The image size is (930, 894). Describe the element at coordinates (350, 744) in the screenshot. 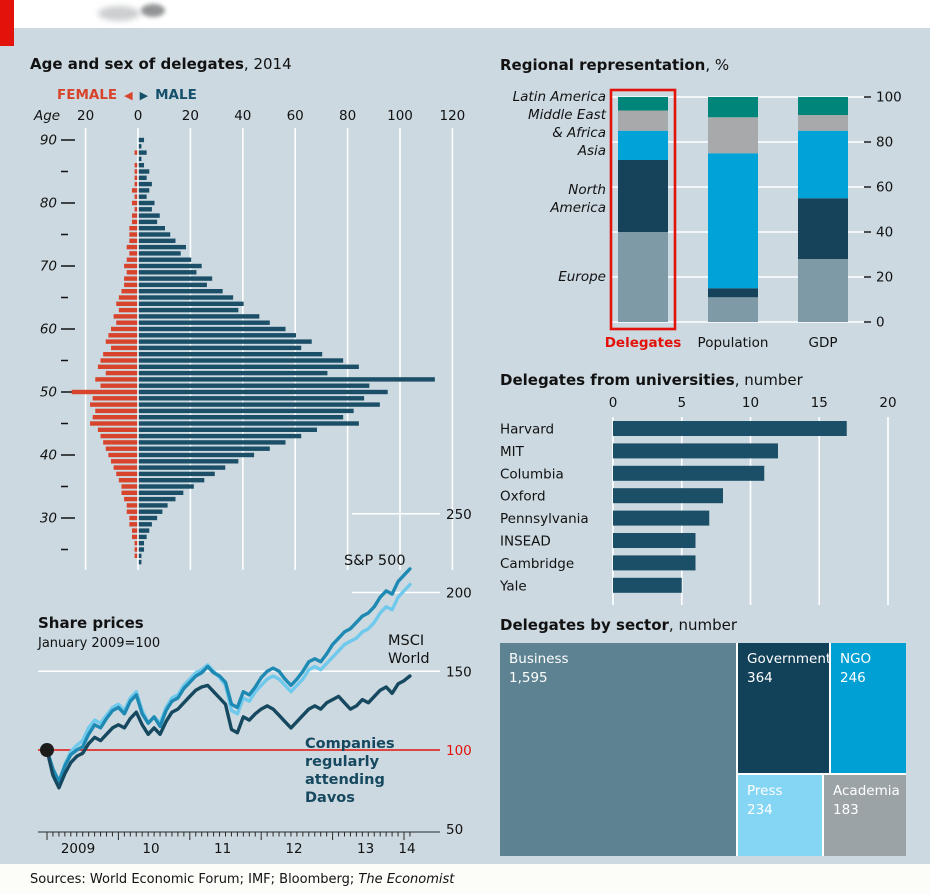

I see `svg-text: Companies` at that location.